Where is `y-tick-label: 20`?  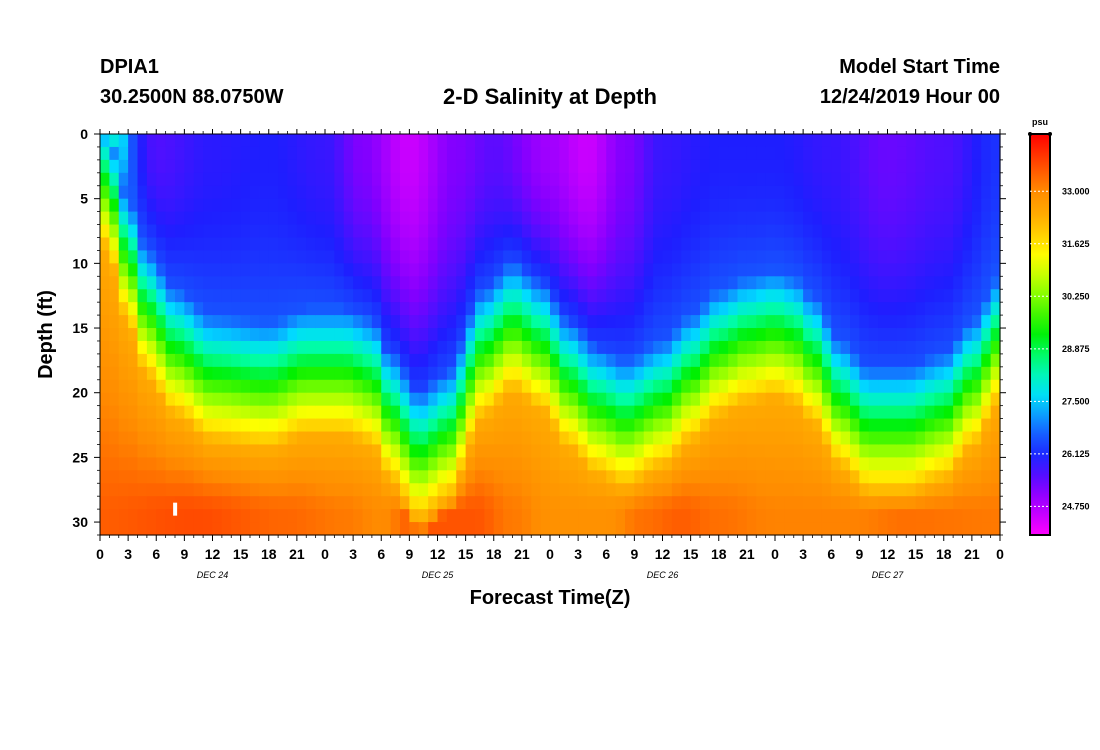
y-tick-label: 20 is located at coordinates (80, 393).